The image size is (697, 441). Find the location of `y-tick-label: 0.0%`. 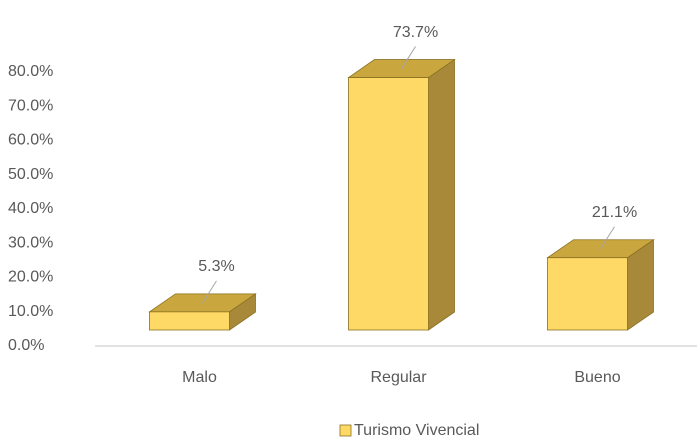

y-tick-label: 0.0% is located at coordinates (26, 345).